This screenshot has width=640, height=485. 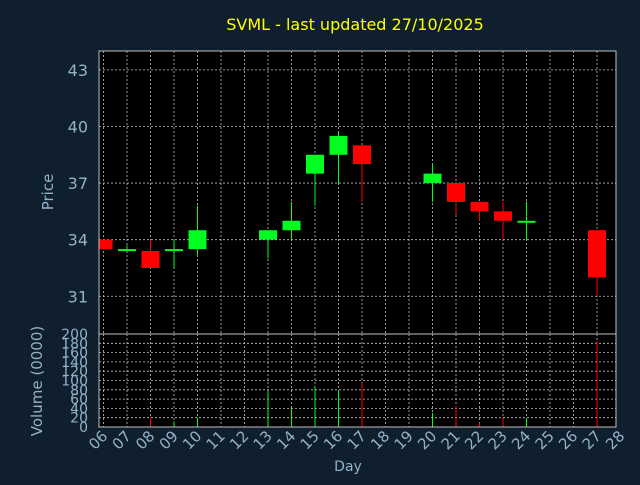 What do you see at coordinates (74, 363) in the screenshot?
I see `volume-tick-label: 140` at bounding box center [74, 363].